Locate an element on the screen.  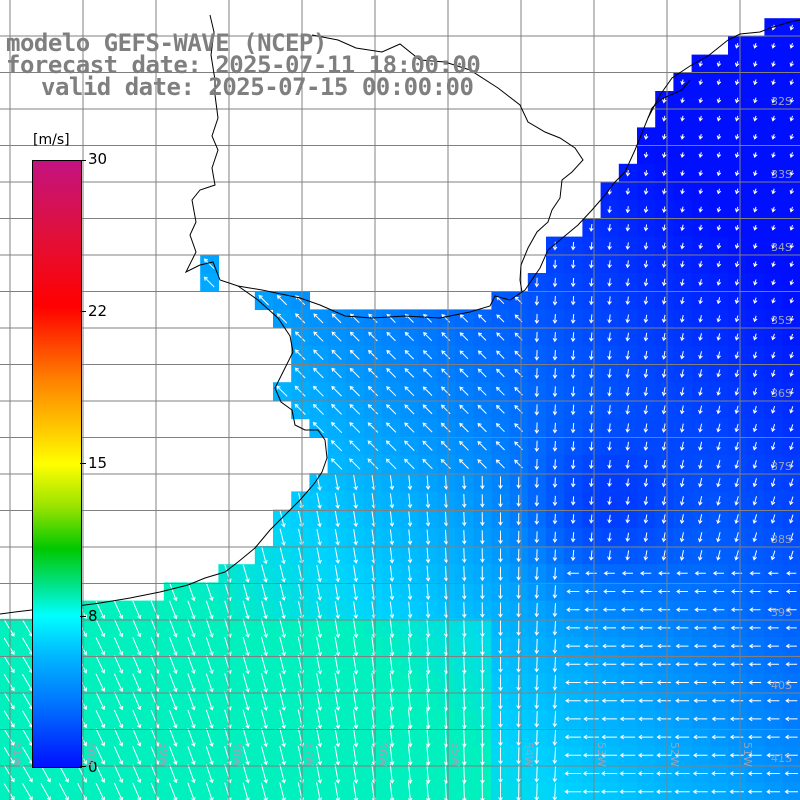
longitude-label: 52W is located at coordinates (674, 754).